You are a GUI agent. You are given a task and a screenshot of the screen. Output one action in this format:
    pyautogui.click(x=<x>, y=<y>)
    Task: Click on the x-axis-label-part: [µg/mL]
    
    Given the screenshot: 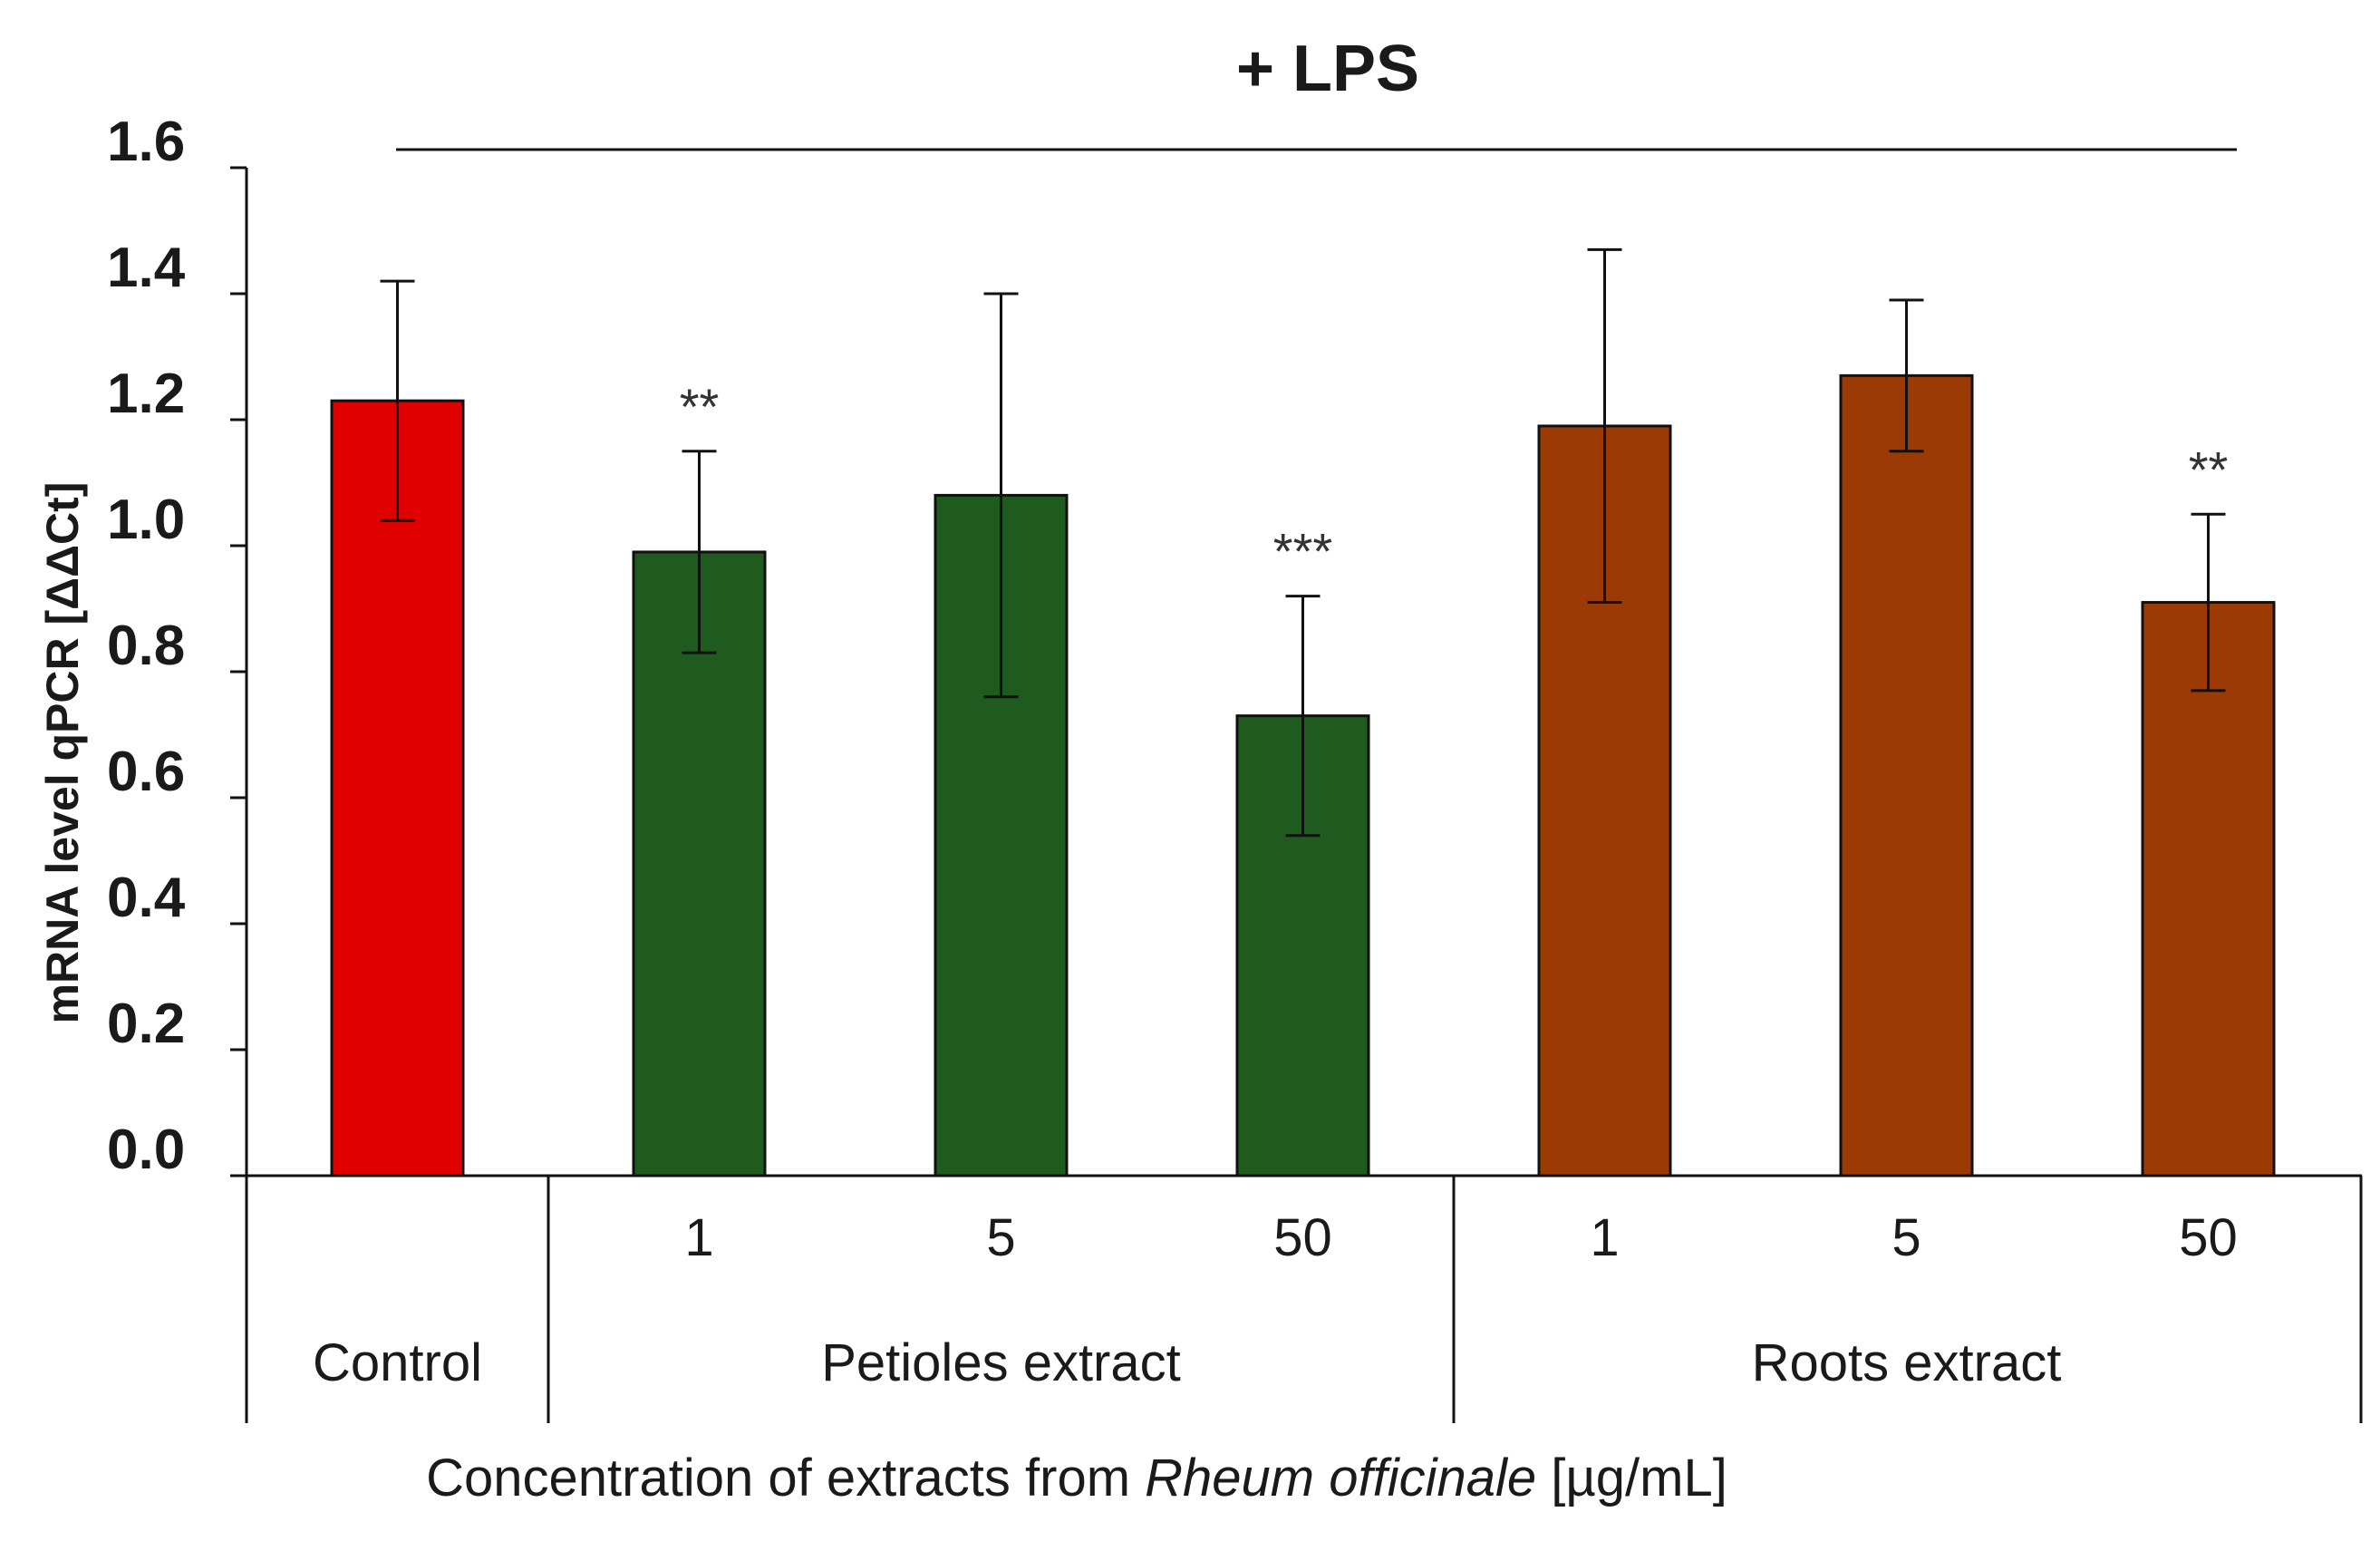 What is the action you would take?
    pyautogui.click(x=1632, y=1478)
    